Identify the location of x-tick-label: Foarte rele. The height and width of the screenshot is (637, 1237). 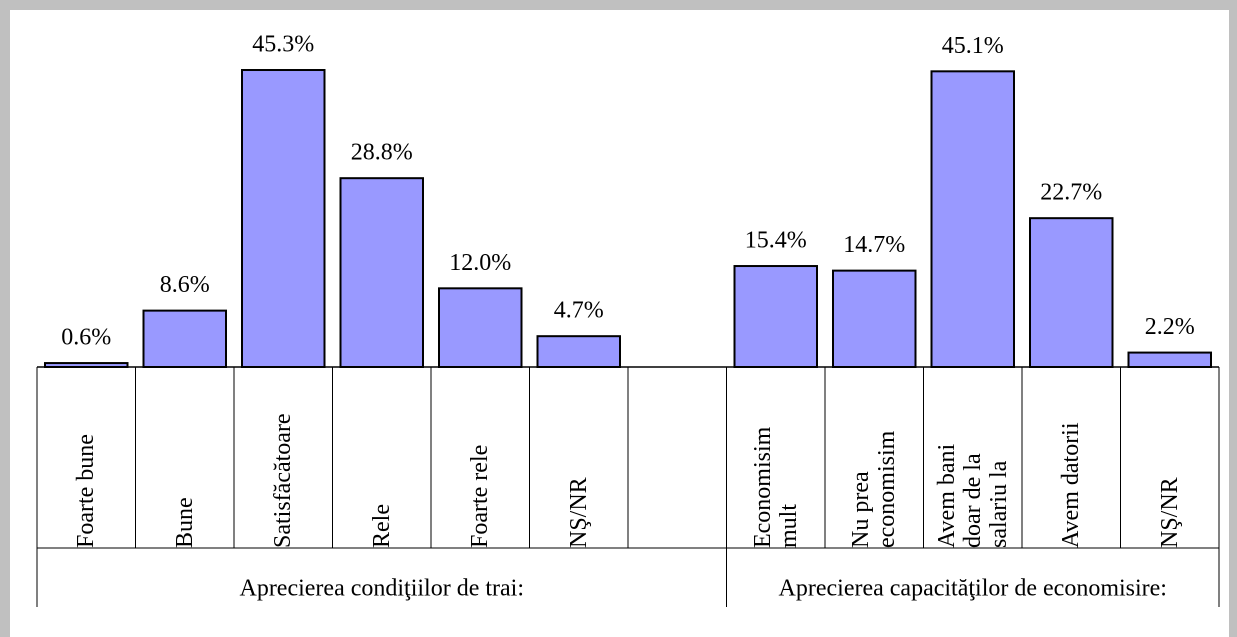
(480, 496).